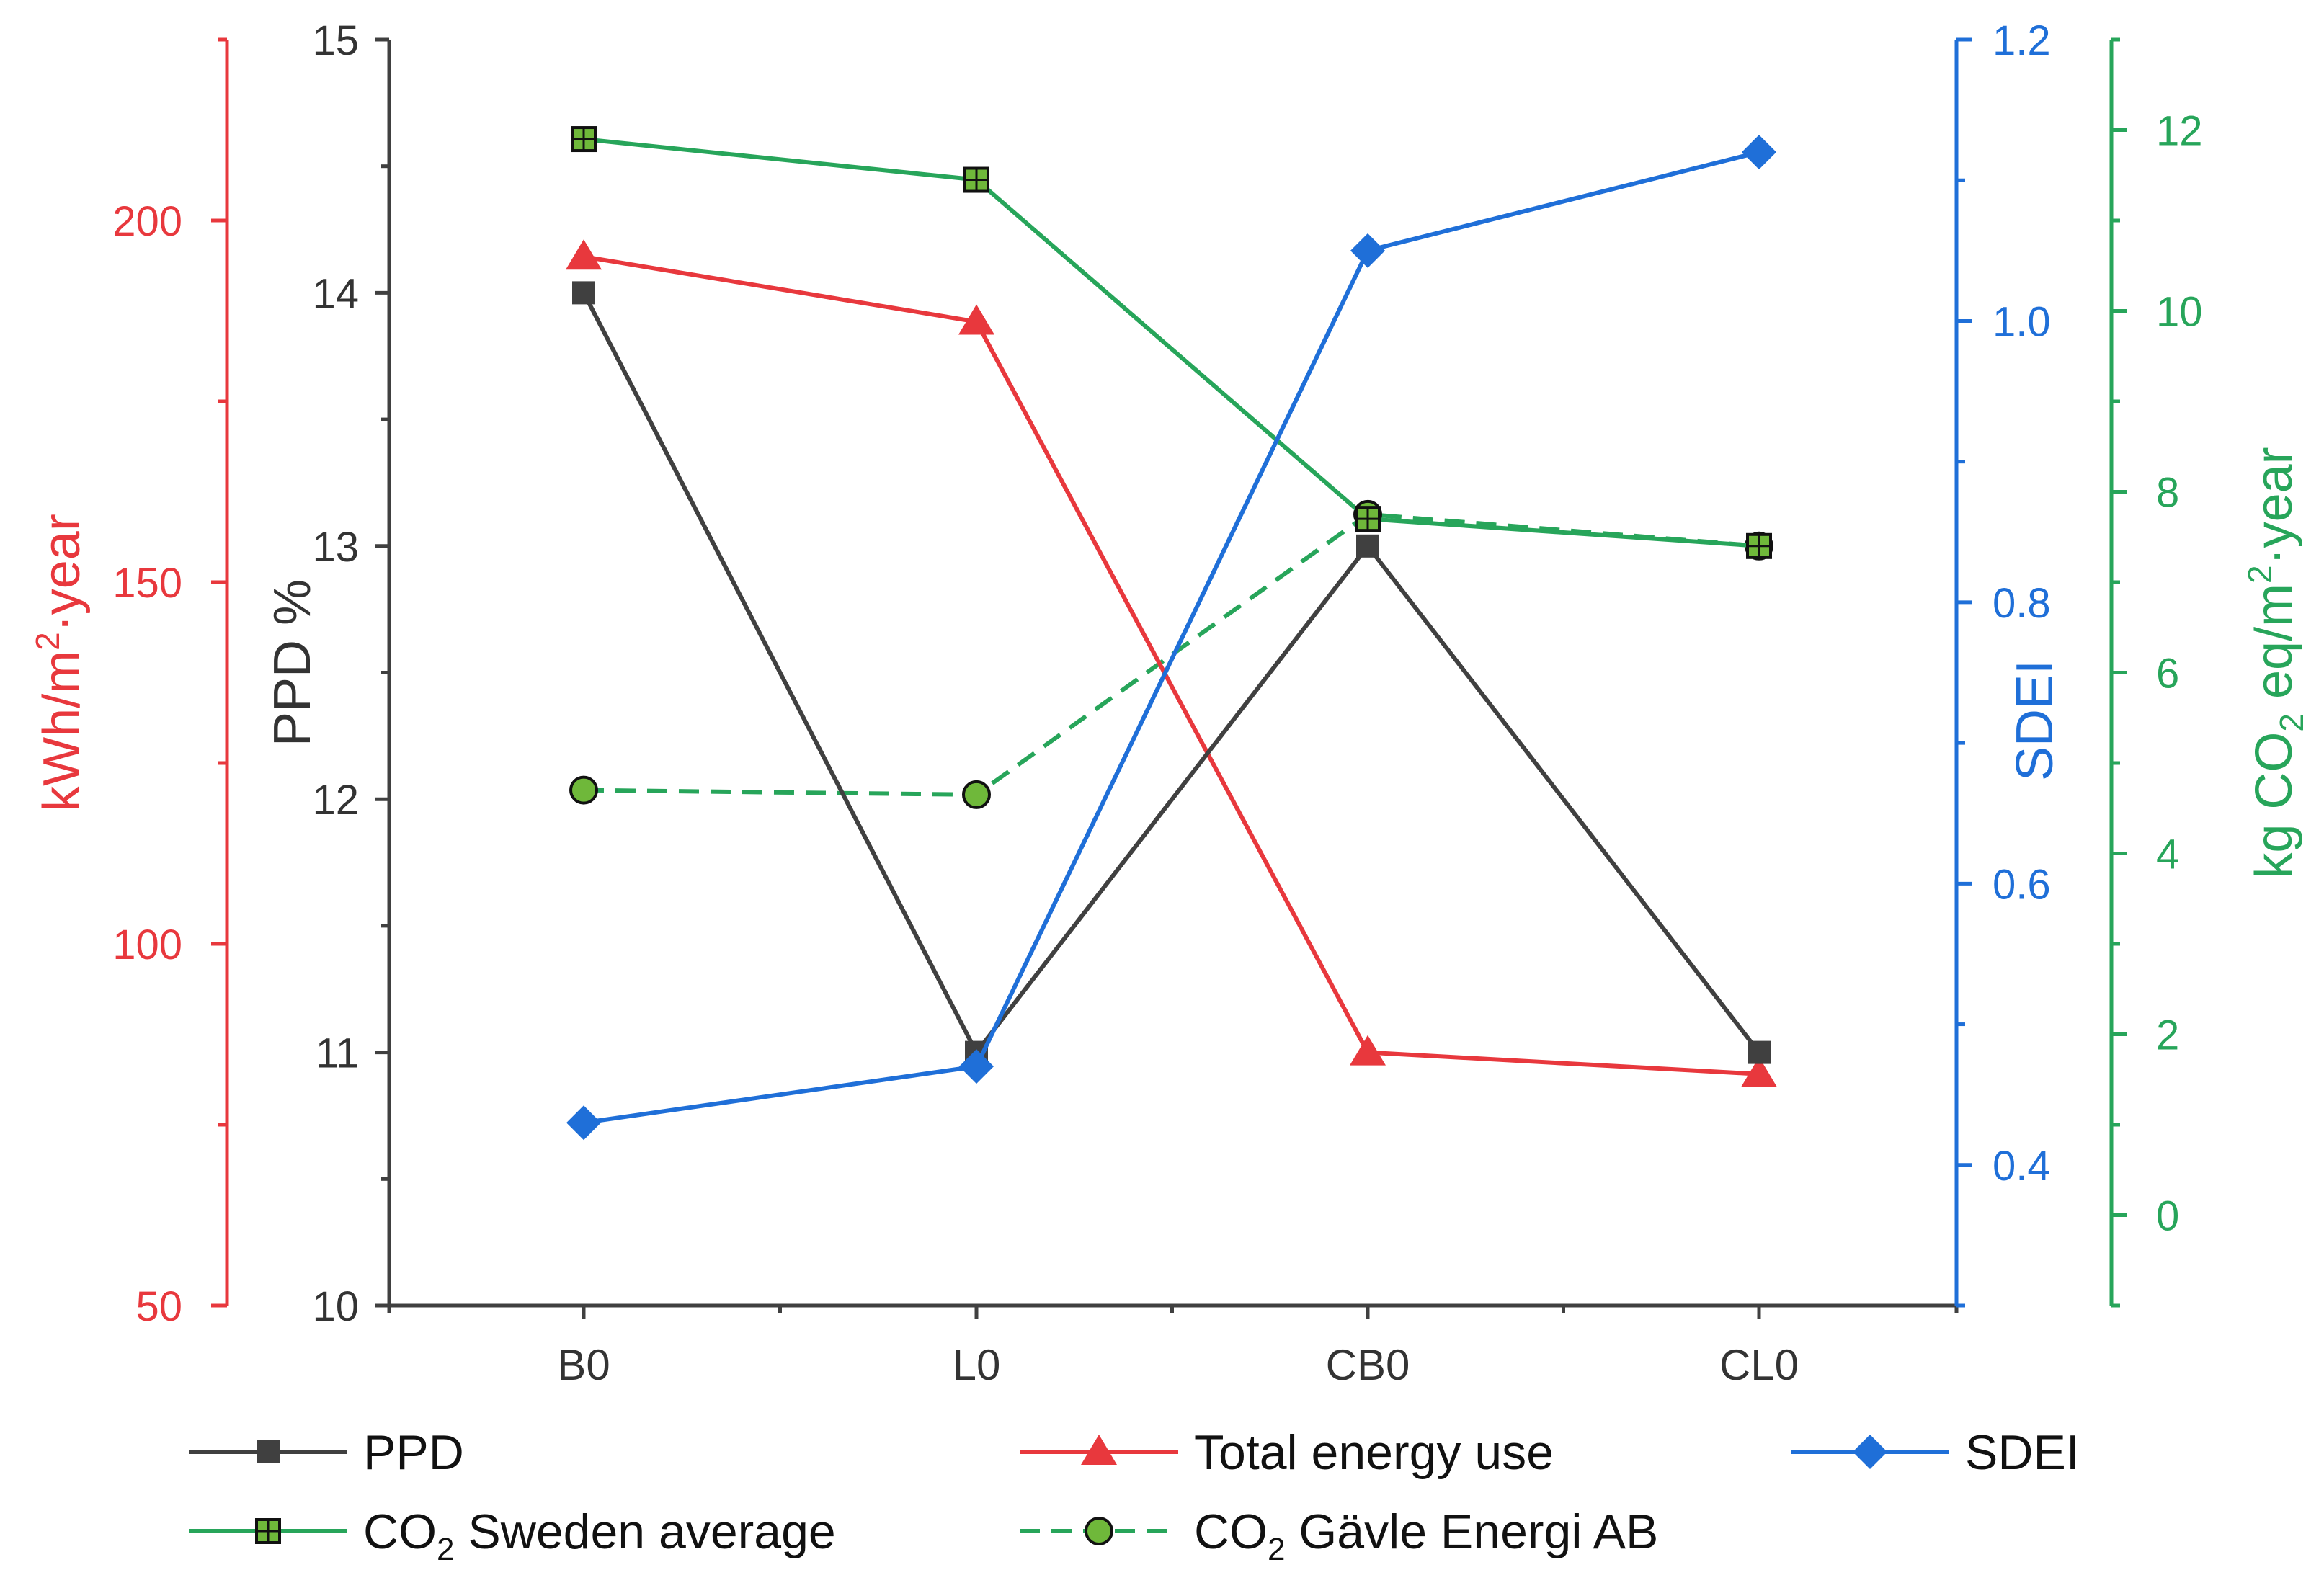 This screenshot has width=2324, height=1588. I want to click on legend-label: PPD, so click(413, 1452).